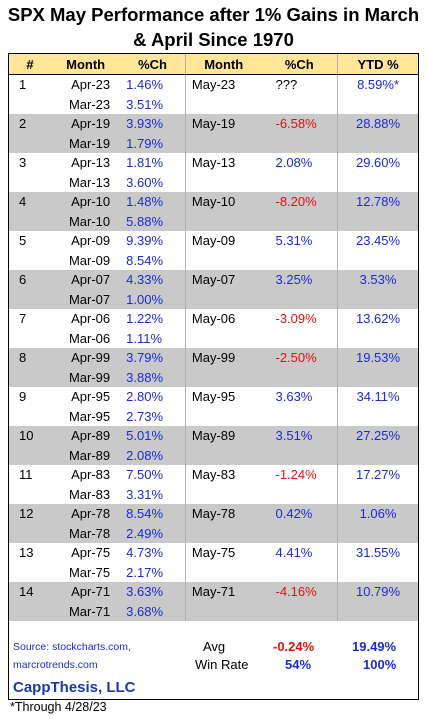  Describe the element at coordinates (213, 241) in the screenshot. I see `may-month-cell: May-09` at that location.